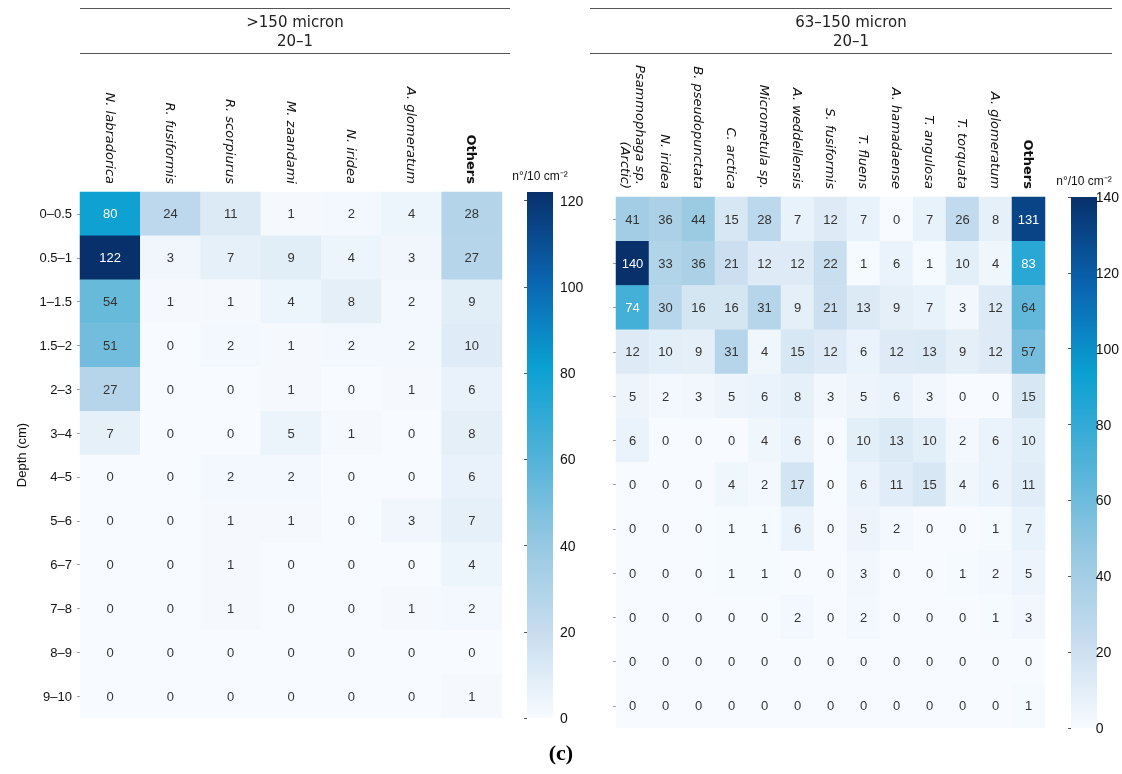  What do you see at coordinates (698, 308) in the screenshot?
I see `data-label: 16` at bounding box center [698, 308].